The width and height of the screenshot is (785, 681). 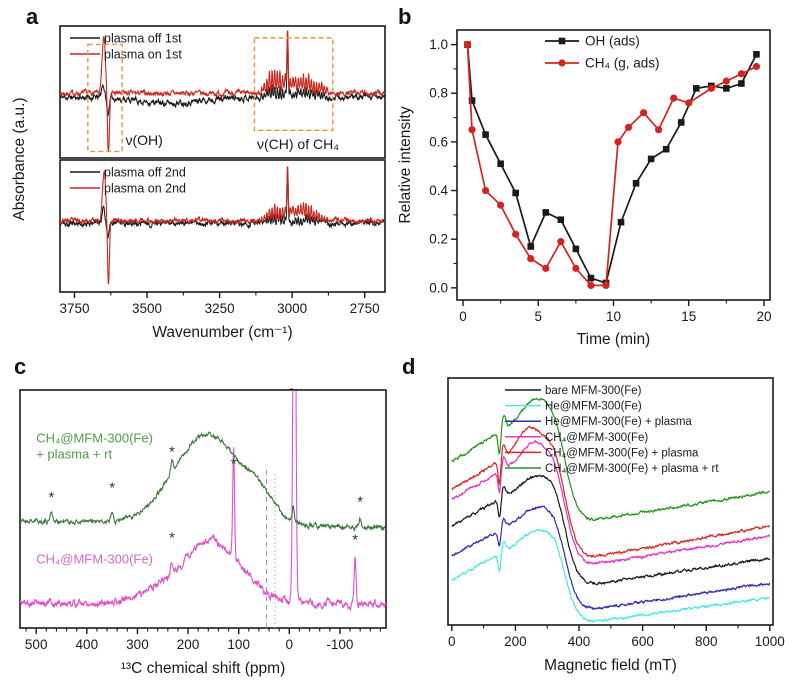 I want to click on y-tick-label: 1.0, so click(x=438, y=44).